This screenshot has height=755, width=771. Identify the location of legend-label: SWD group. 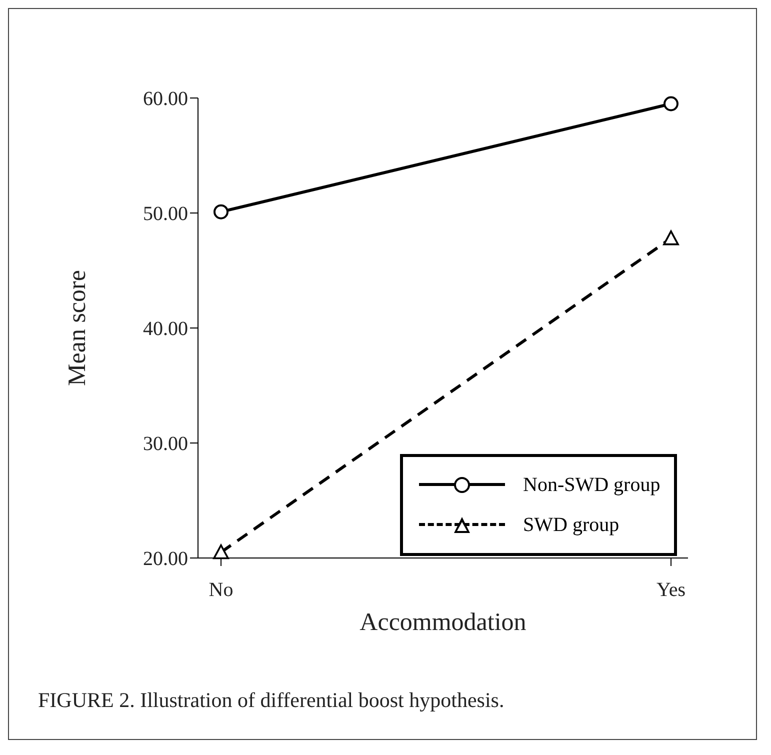
(571, 525).